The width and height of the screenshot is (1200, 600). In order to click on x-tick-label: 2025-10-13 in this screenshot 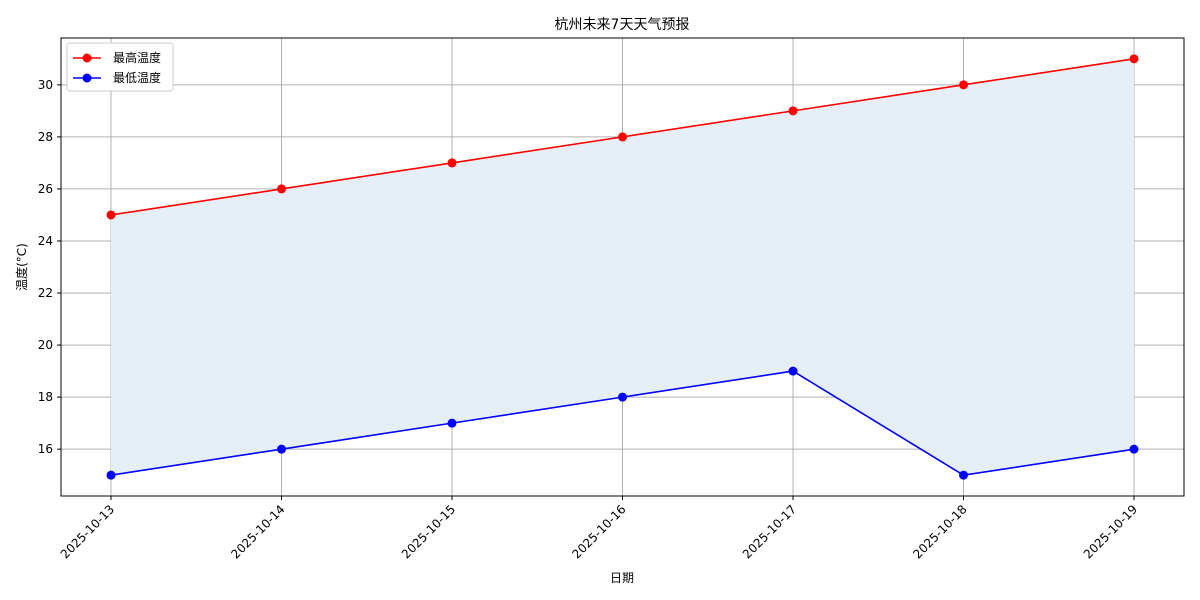, I will do `click(87, 531)`.